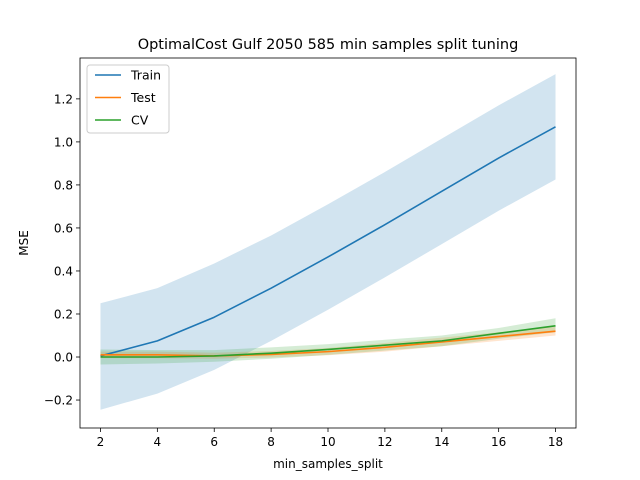 The width and height of the screenshot is (640, 480). I want to click on y-tick-label: 0.2, so click(63, 314).